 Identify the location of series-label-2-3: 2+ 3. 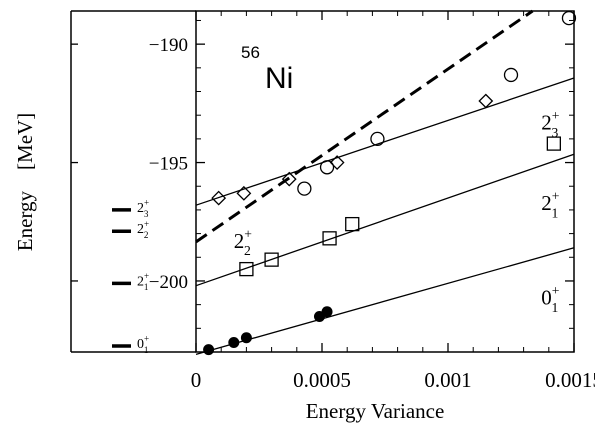
(550, 124).